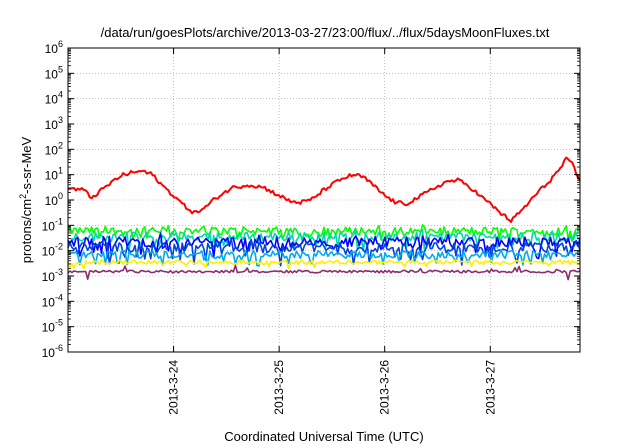 This screenshot has height=448, width=640. What do you see at coordinates (54, 199) in the screenshot?
I see `y-tick-label: 10⁰` at bounding box center [54, 199].